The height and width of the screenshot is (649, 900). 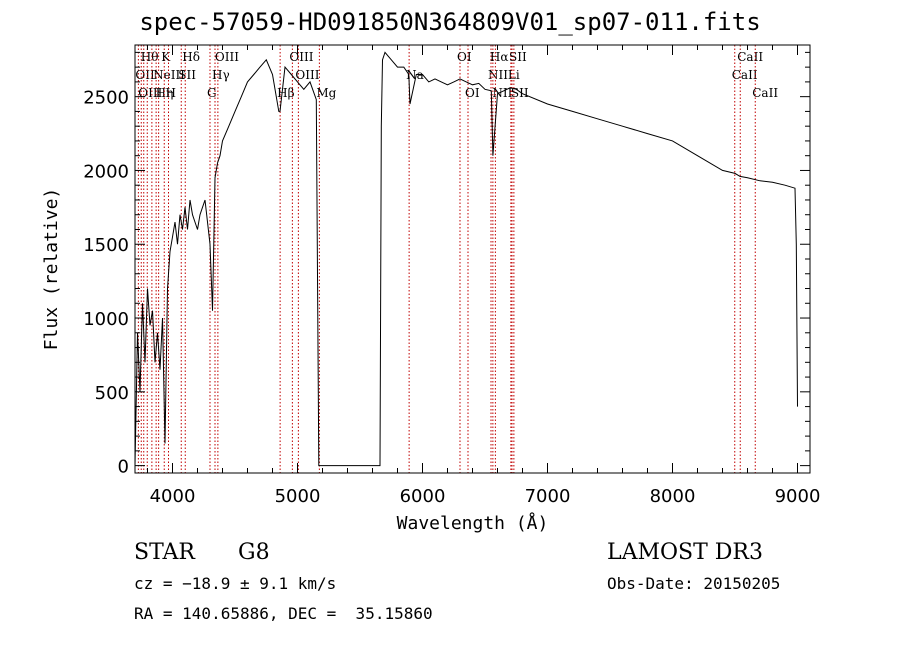 I want to click on y-tick-label-0: 0, so click(x=123, y=467).